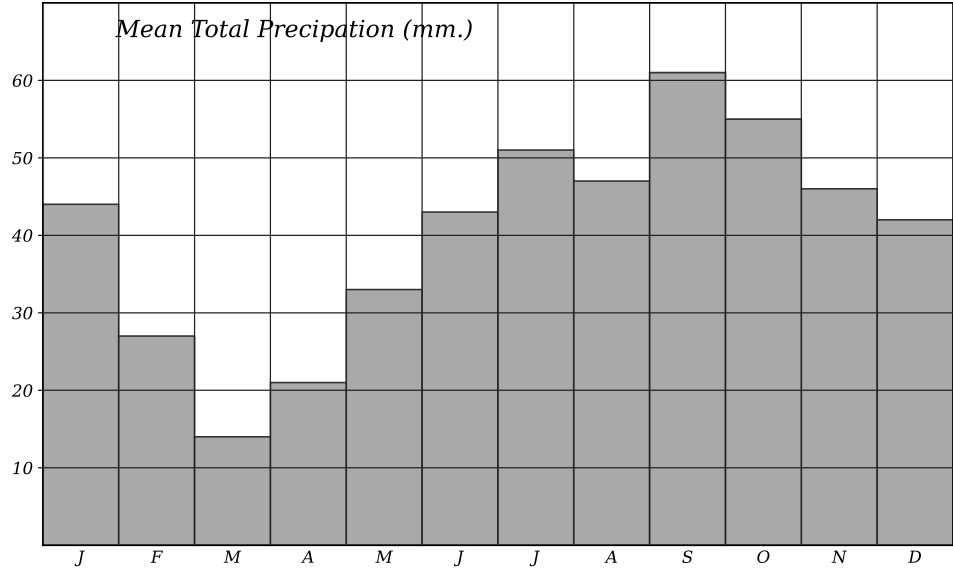 This screenshot has height=577, width=953. I want to click on y-tick-label: 10, so click(22, 468).